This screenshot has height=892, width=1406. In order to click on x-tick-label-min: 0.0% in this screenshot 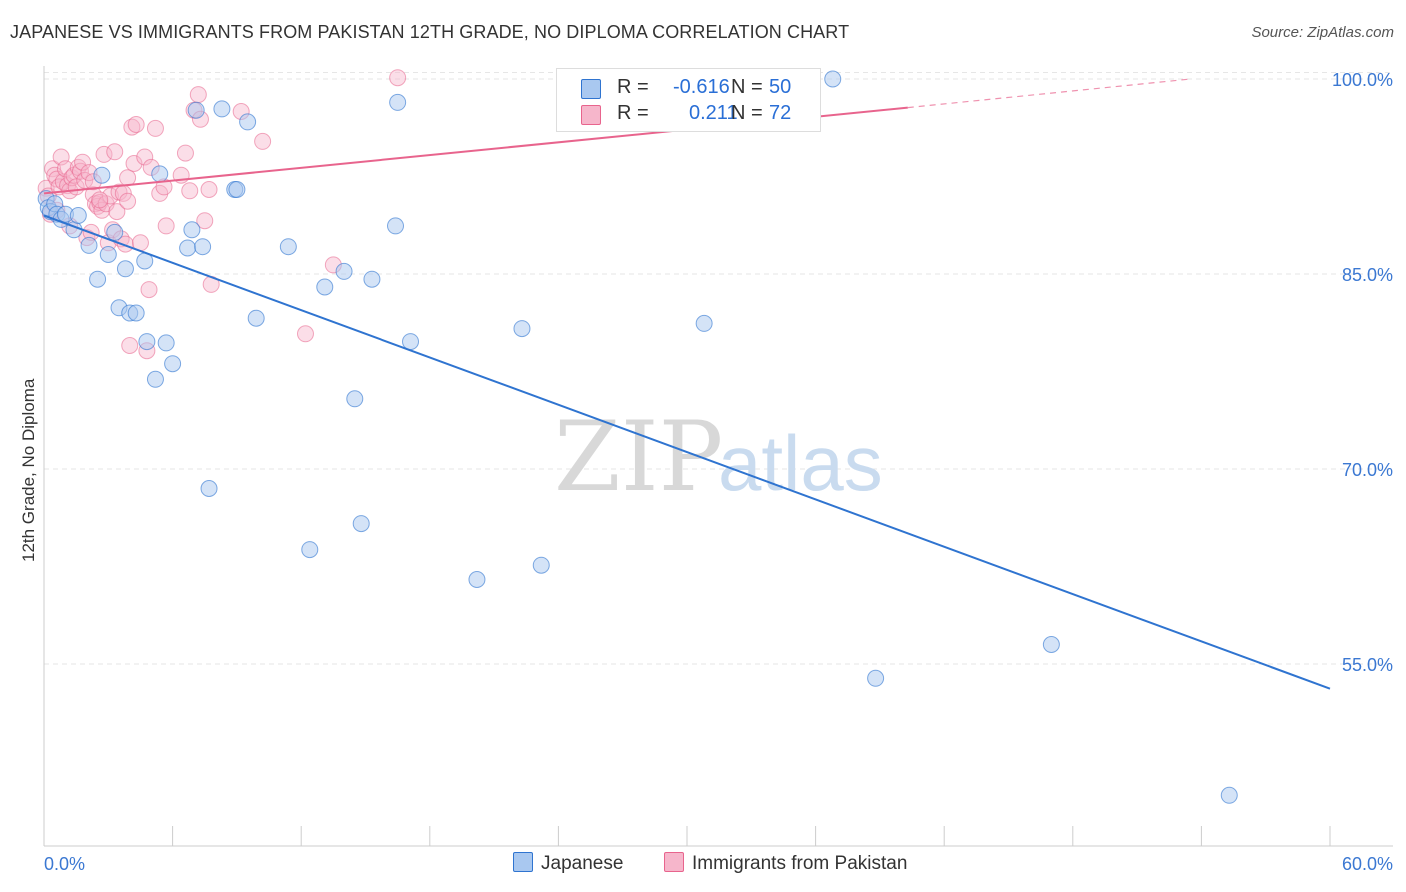, I will do `click(64, 864)`.